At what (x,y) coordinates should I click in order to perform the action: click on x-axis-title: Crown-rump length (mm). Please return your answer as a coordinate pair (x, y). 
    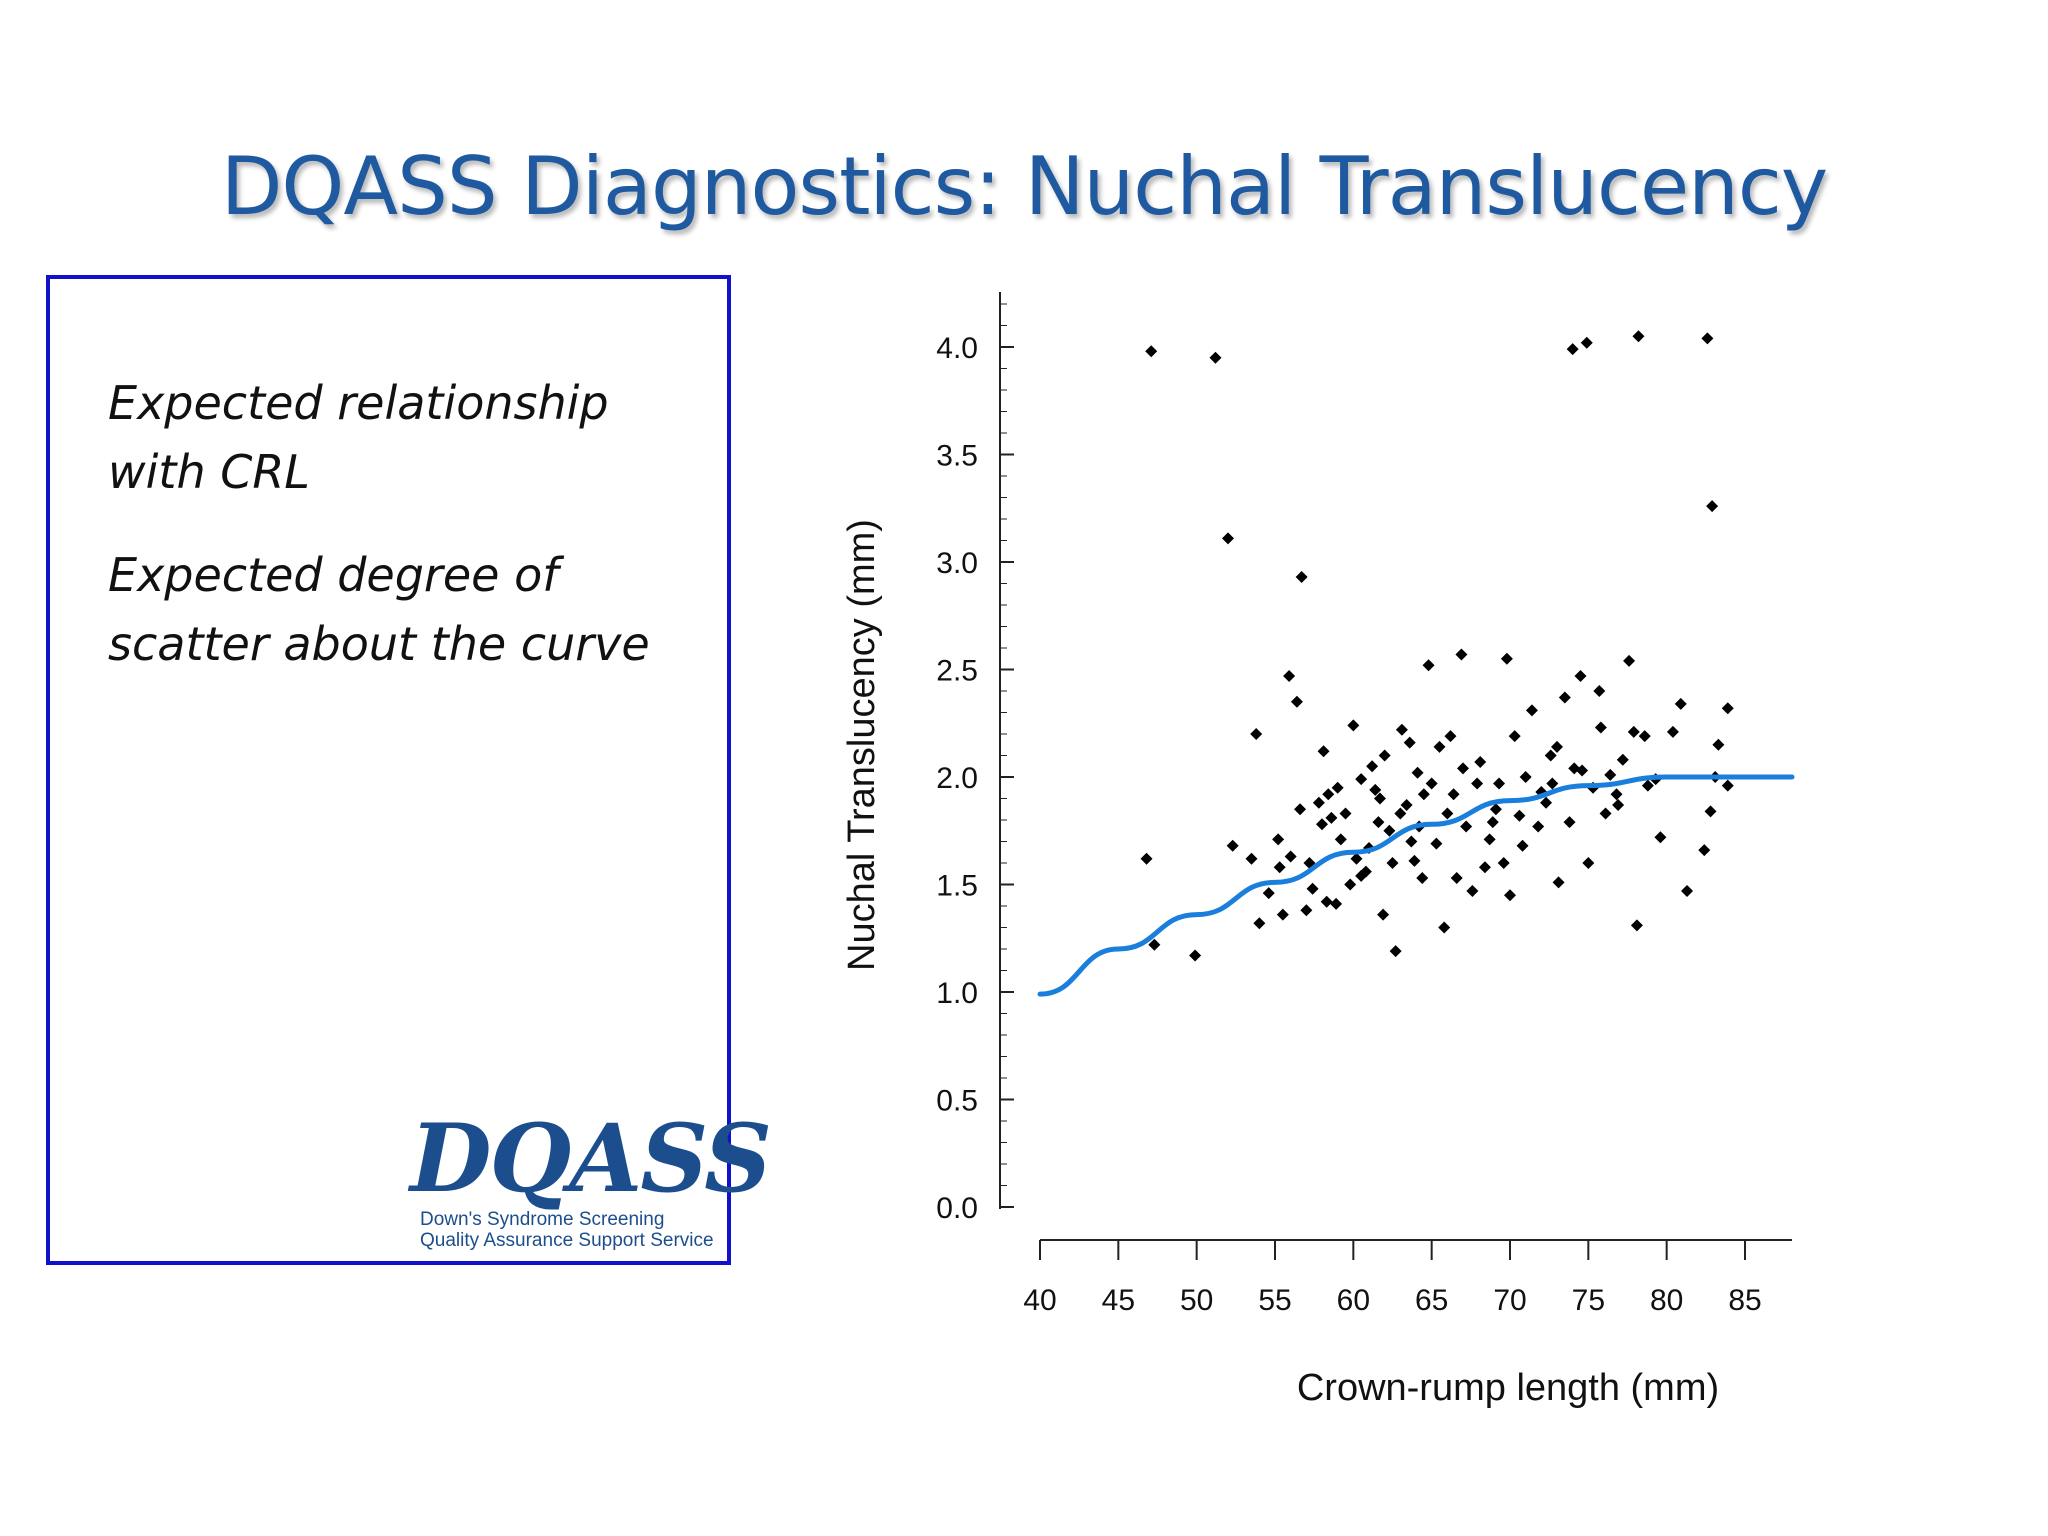
    Looking at the image, I should click on (1508, 1388).